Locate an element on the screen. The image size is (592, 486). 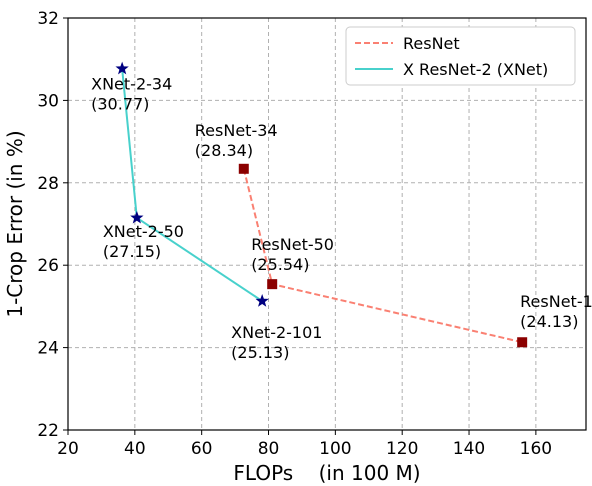
y-tick-label: 26 is located at coordinates (48, 266).